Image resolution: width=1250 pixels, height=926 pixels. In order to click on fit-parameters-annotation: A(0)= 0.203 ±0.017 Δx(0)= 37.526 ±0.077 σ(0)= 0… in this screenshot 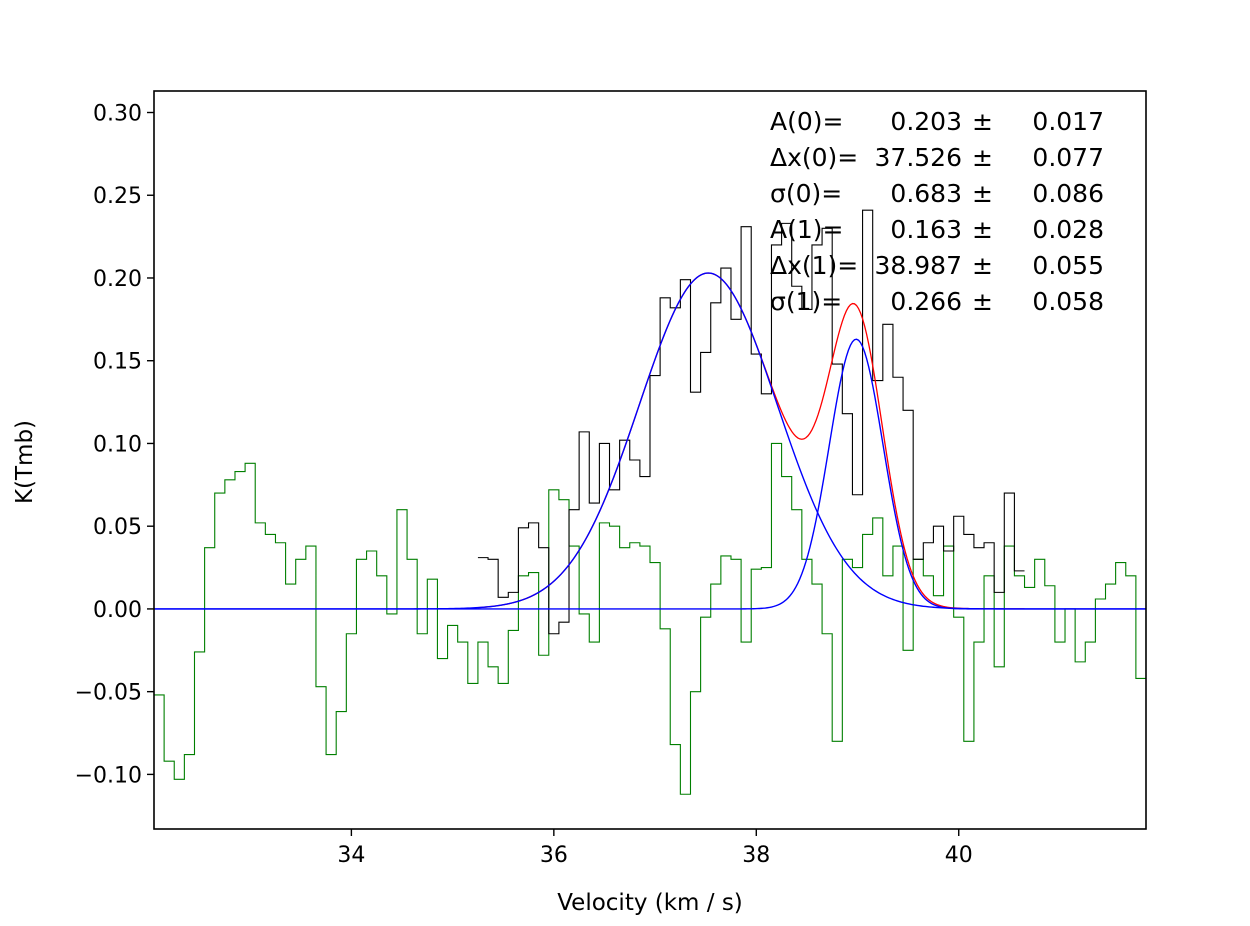, I will do `click(937, 211)`.